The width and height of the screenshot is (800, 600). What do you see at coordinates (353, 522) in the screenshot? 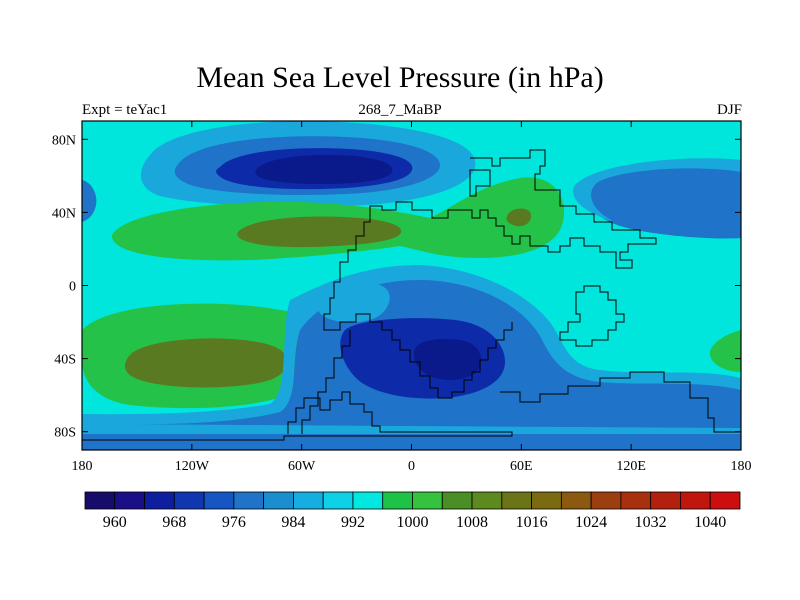
I see `colorbar-label: 992` at bounding box center [353, 522].